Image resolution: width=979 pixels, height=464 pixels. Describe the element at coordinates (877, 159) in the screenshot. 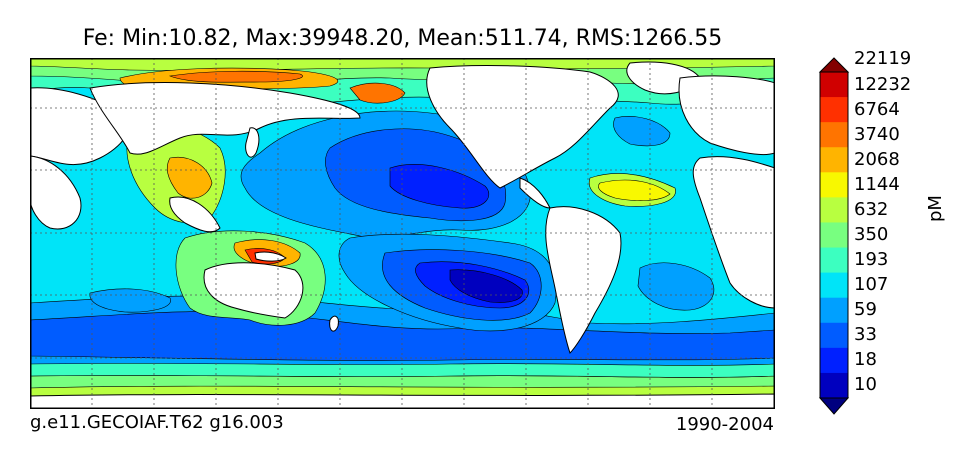

I see `colorbar-tick-label: 2068` at that location.